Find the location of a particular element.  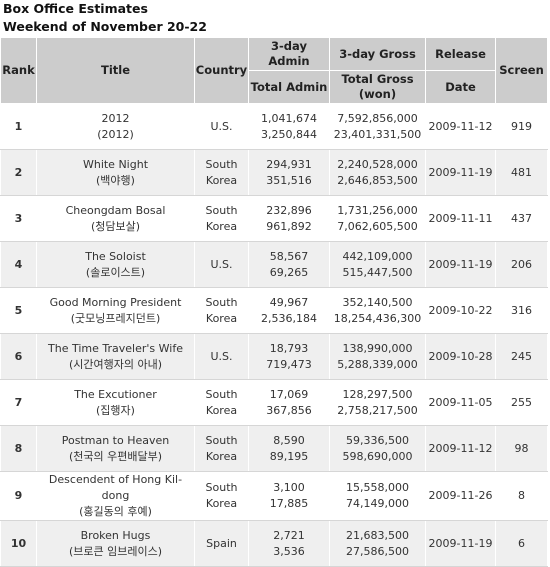

admin-3day: 3,100 is located at coordinates (289, 487).